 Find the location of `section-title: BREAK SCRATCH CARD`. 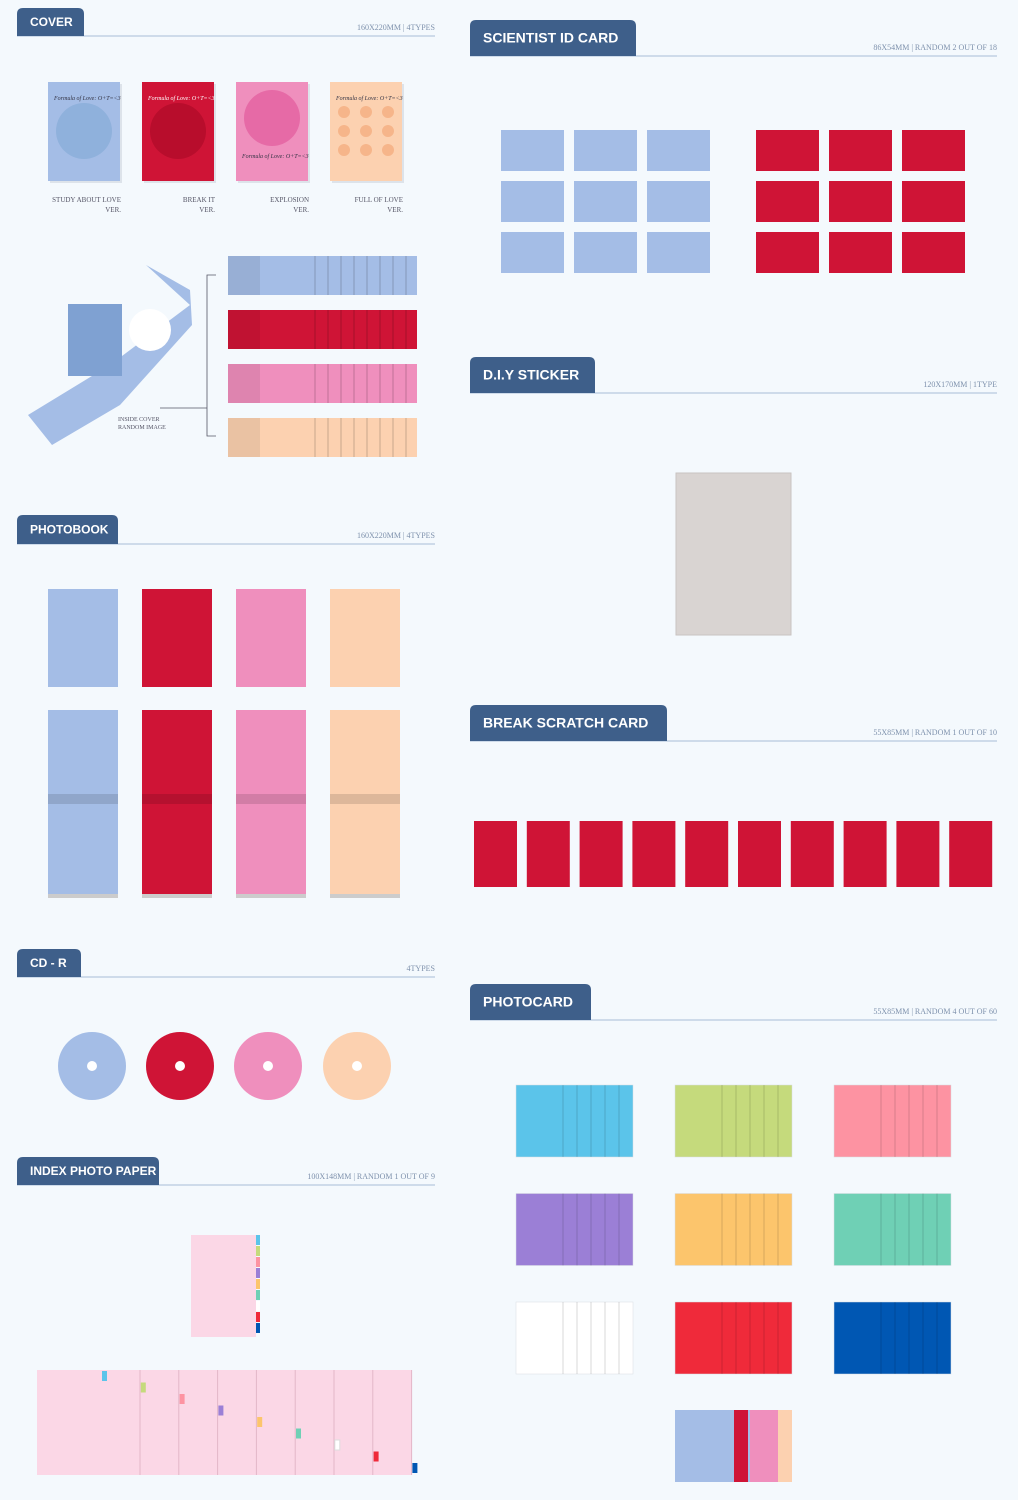

section-title: BREAK SCRATCH CARD is located at coordinates (565, 723).